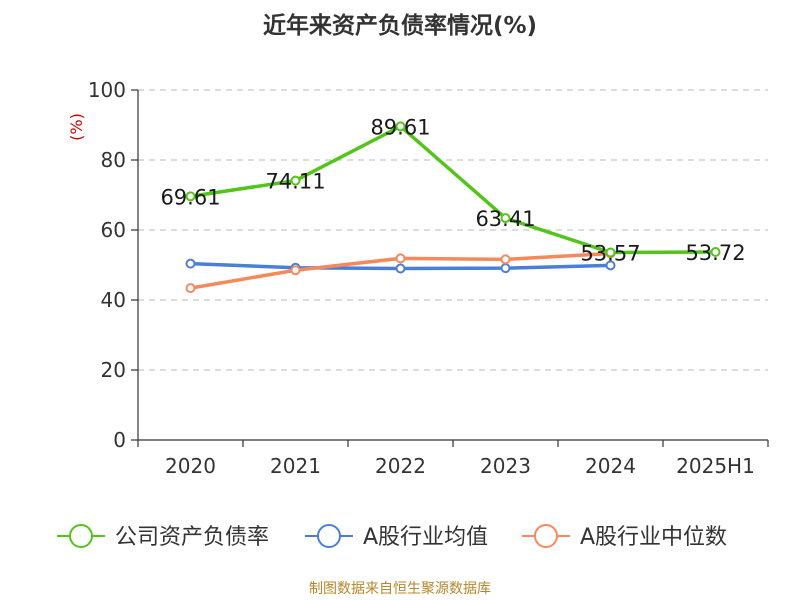 The height and width of the screenshot is (600, 800). I want to click on y-unit-label: (%), so click(76, 127).